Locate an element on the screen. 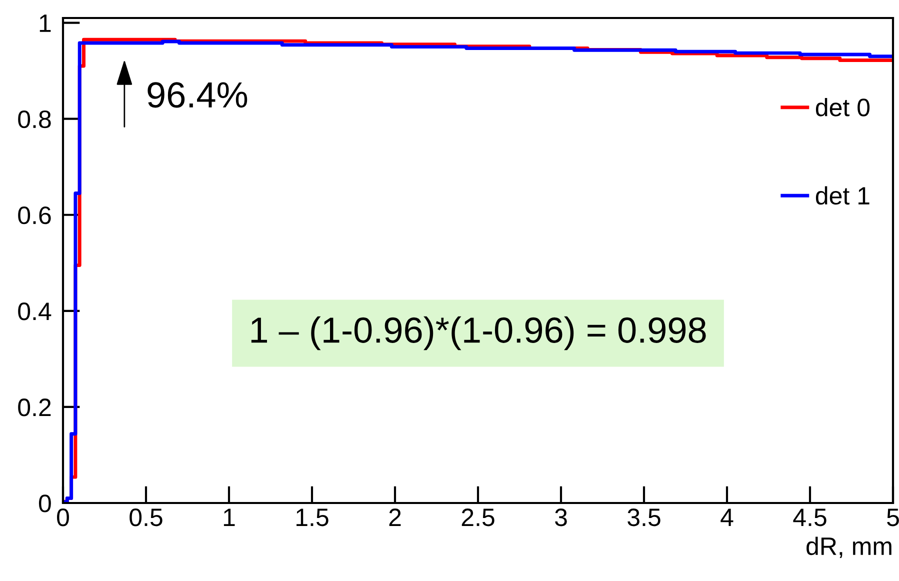 The image size is (899, 581). x-tick-label: 4 is located at coordinates (727, 517).